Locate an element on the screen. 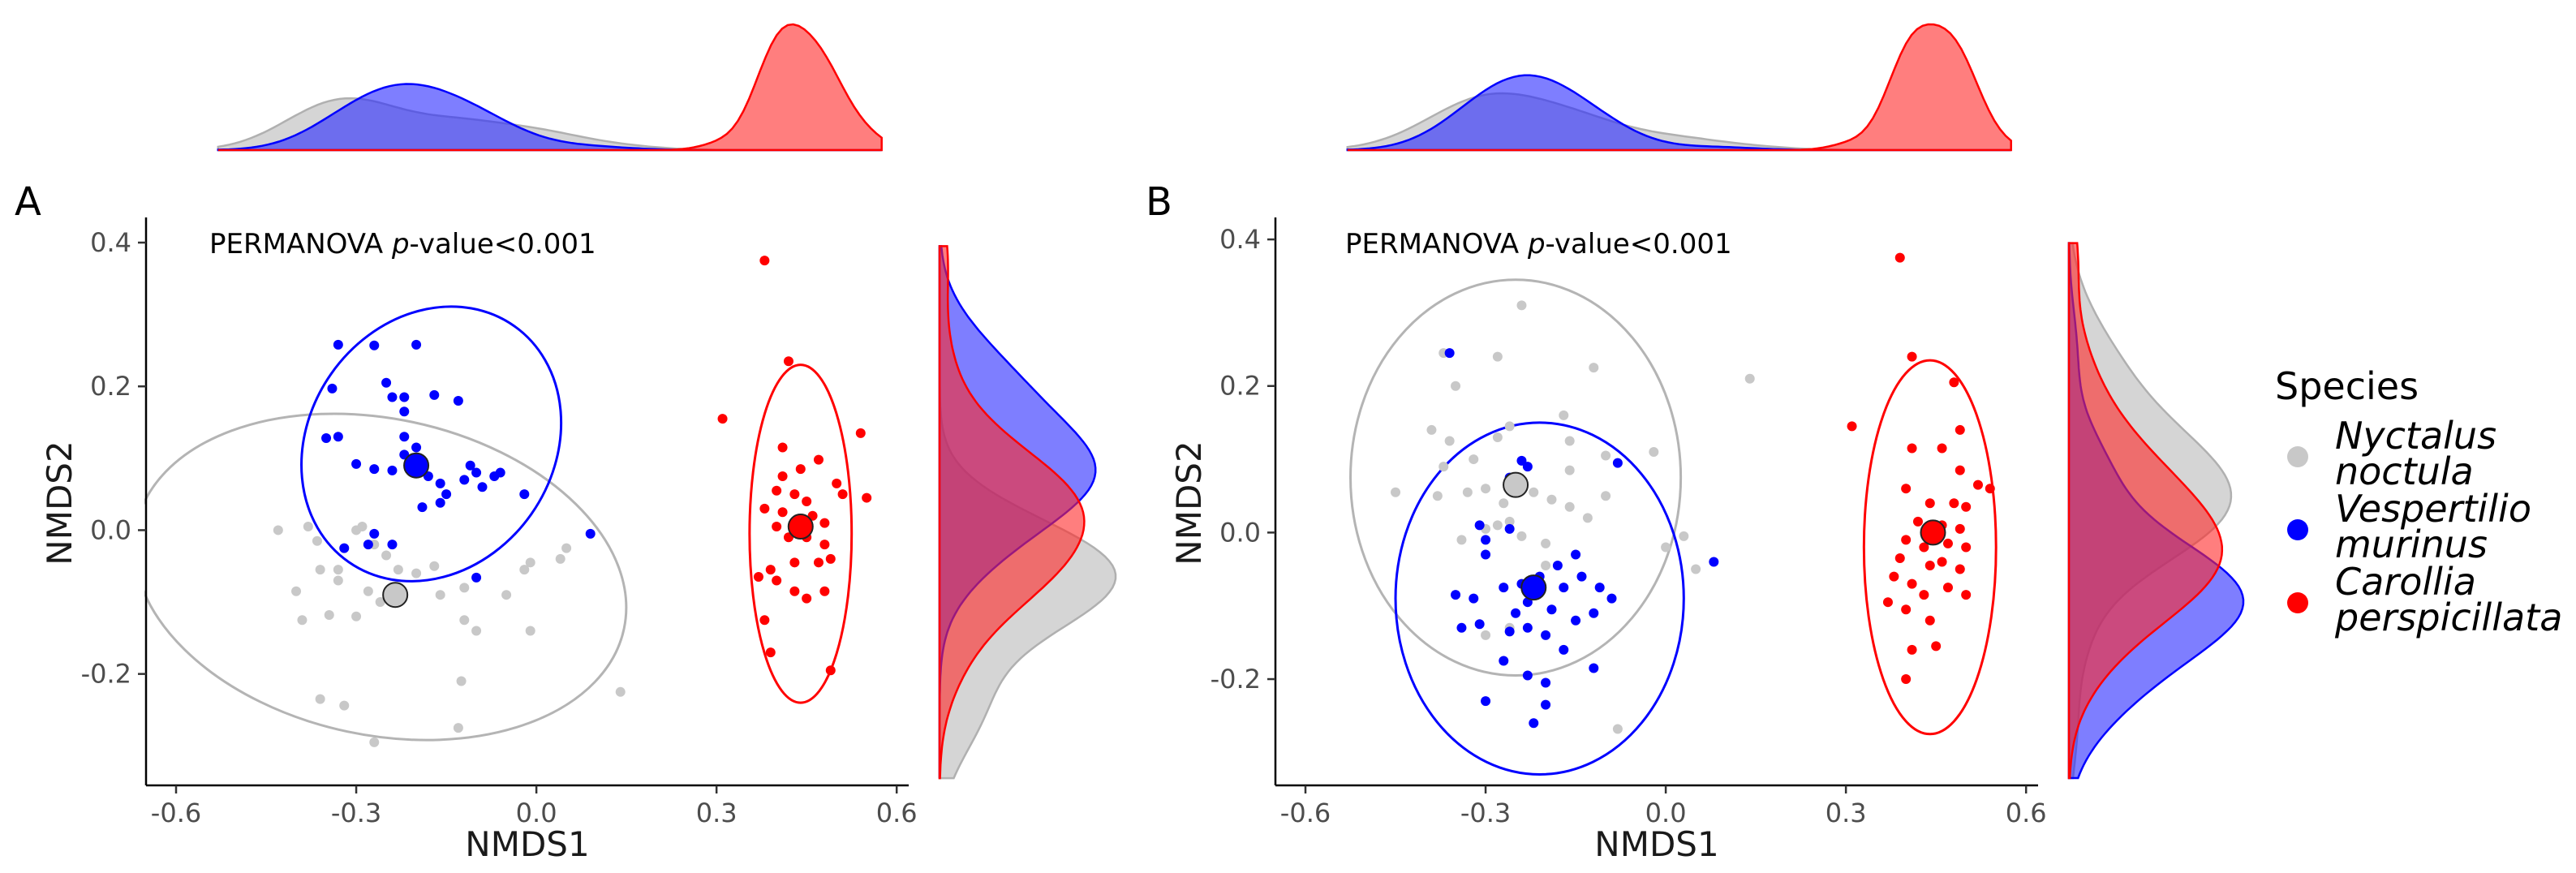  y-tick-label: 0.2 is located at coordinates (1240, 387).